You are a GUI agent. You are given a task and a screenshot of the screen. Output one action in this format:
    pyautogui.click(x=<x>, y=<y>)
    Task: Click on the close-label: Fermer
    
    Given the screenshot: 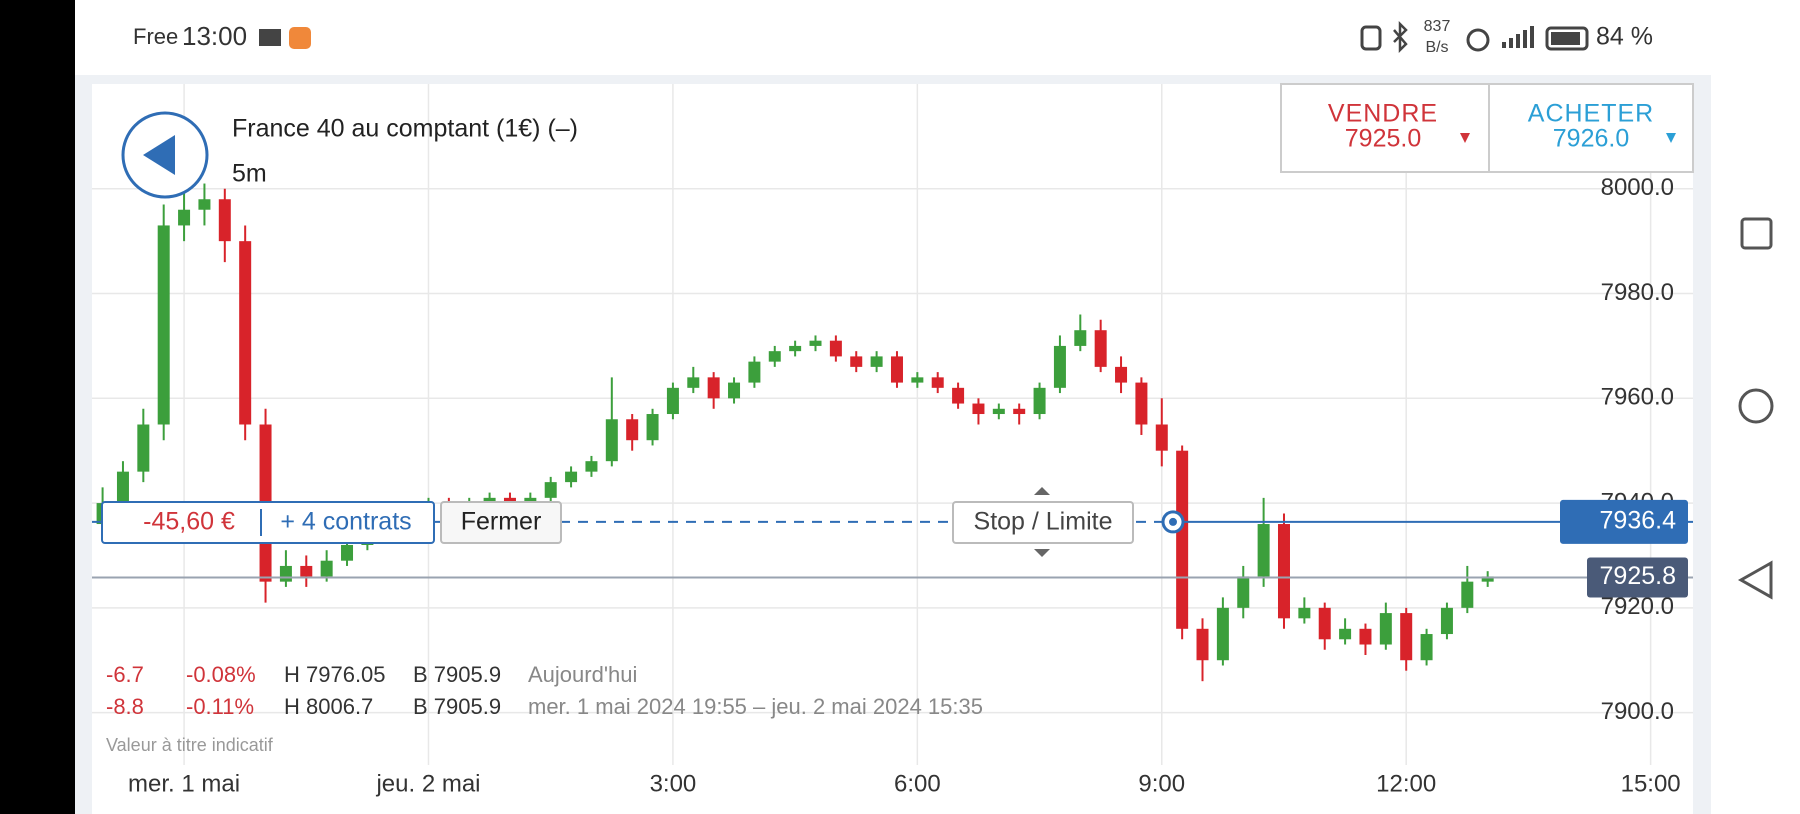 What is the action you would take?
    pyautogui.click(x=501, y=522)
    